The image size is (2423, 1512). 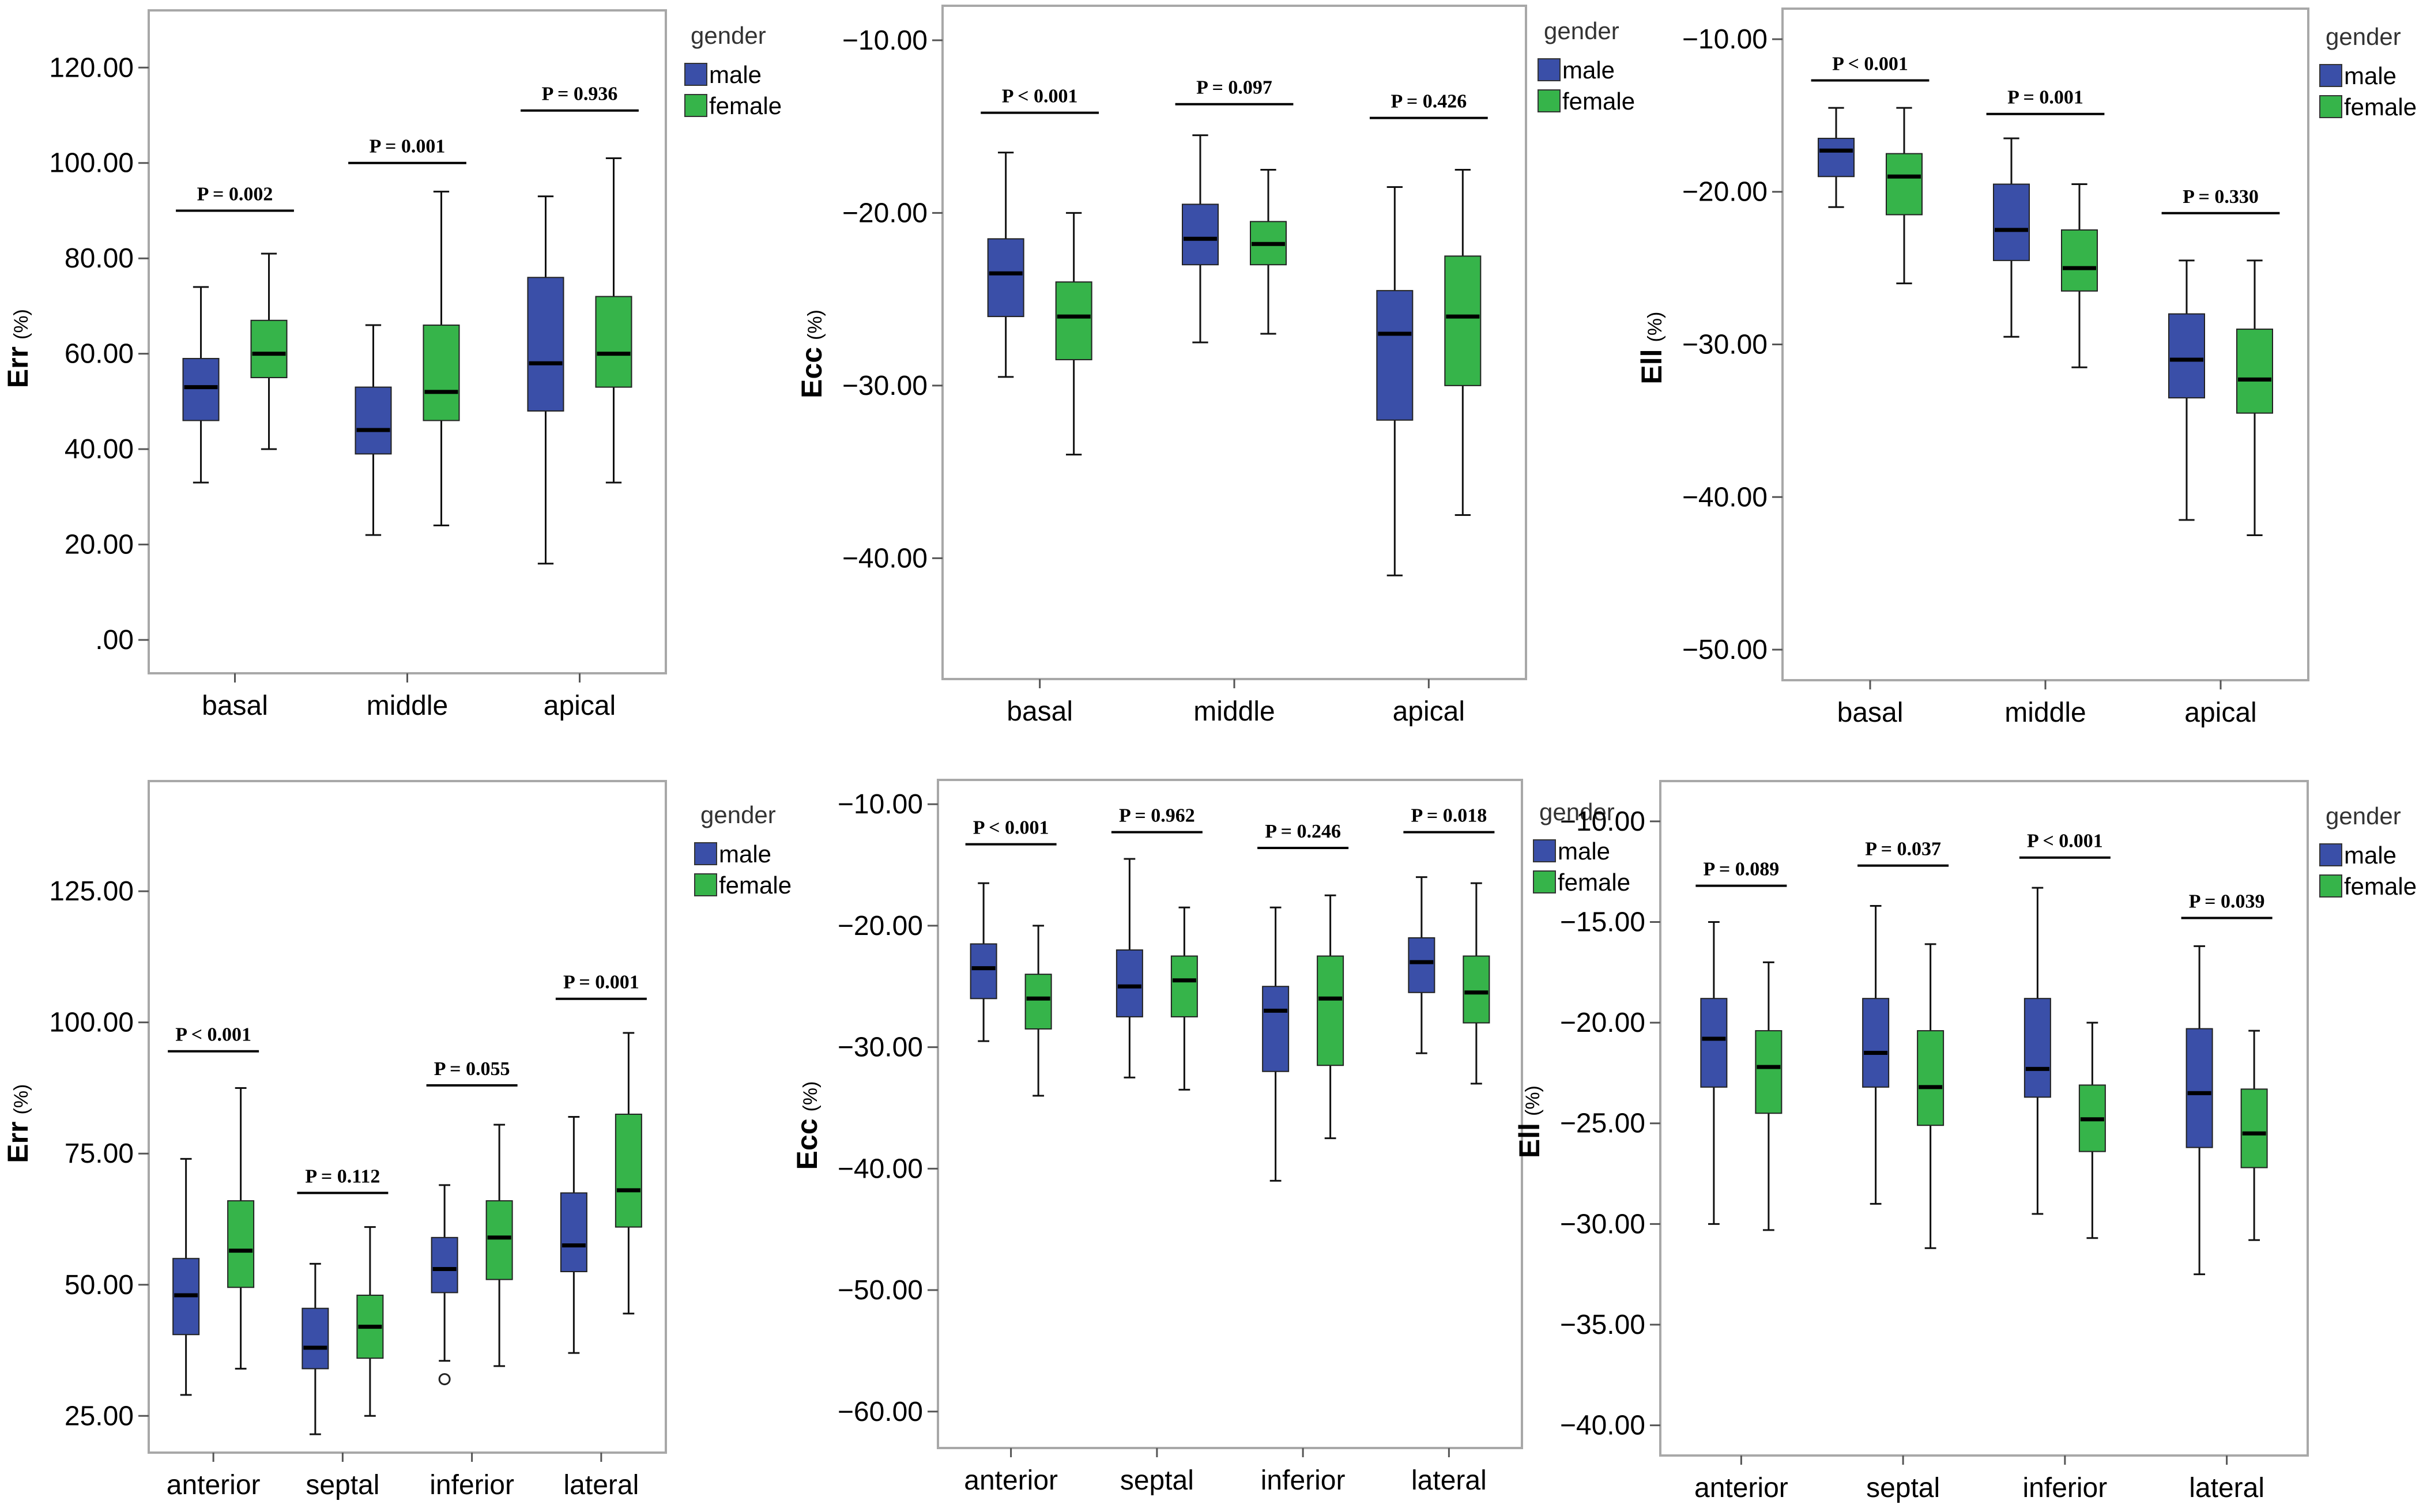 I want to click on y-tick-label: 100.00, so click(x=92, y=1023).